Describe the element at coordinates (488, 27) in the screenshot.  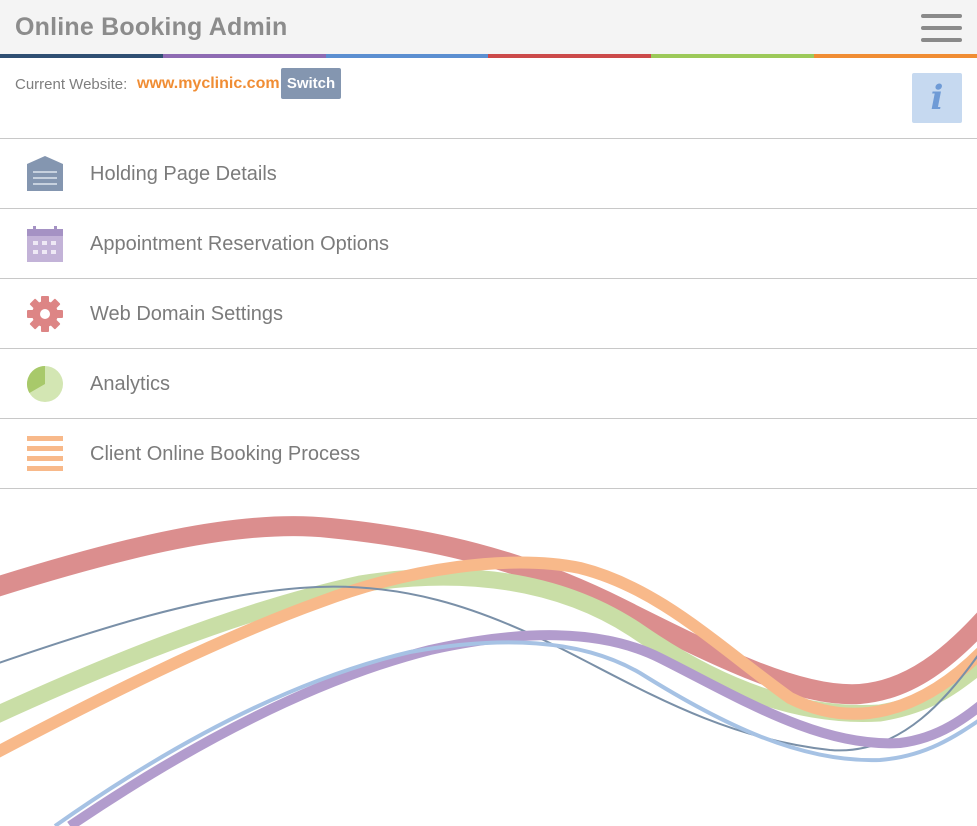
I see `app-header: Online Booking Admin` at that location.